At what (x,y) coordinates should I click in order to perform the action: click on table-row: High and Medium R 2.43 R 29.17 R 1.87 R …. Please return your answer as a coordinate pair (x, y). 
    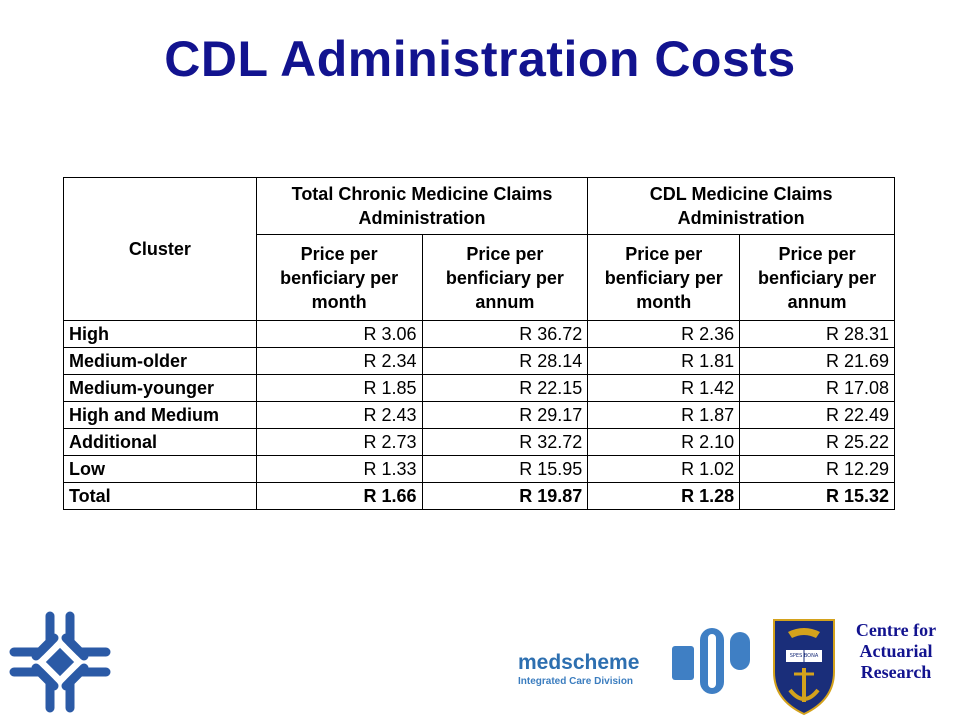
    Looking at the image, I should click on (479, 415).